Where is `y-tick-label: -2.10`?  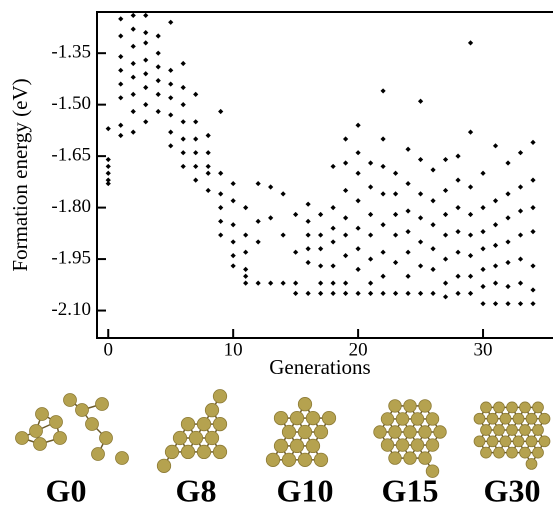 y-tick-label: -2.10 is located at coordinates (71, 309).